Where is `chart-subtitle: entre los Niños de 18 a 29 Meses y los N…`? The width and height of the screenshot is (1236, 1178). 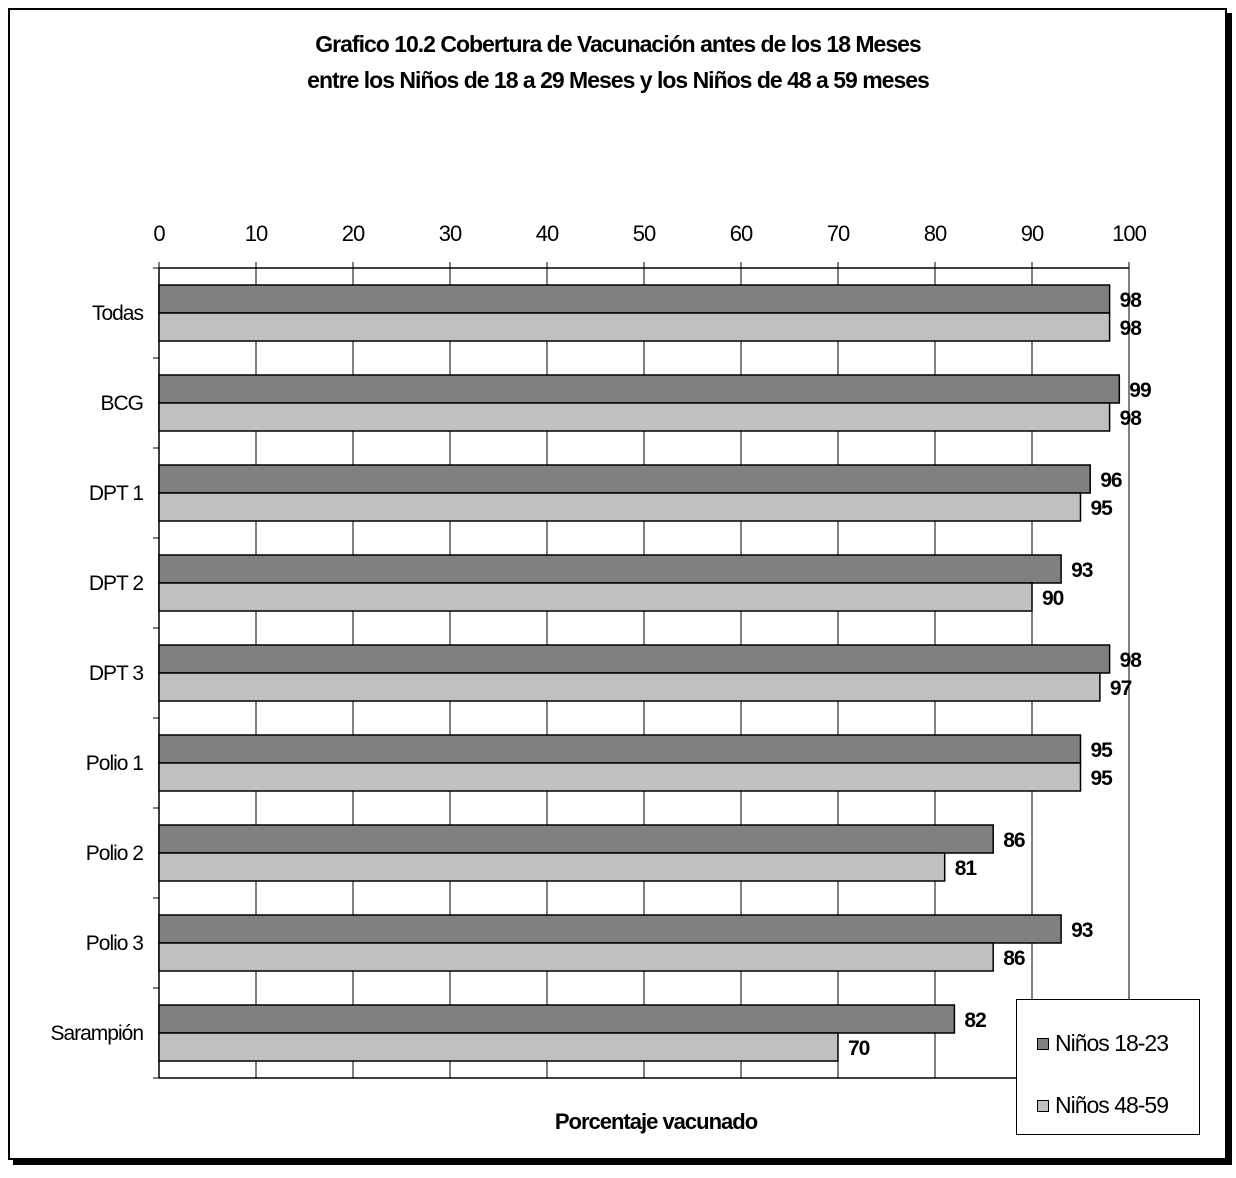 chart-subtitle: entre los Niños de 18 a 29 Meses y los N… is located at coordinates (618, 80).